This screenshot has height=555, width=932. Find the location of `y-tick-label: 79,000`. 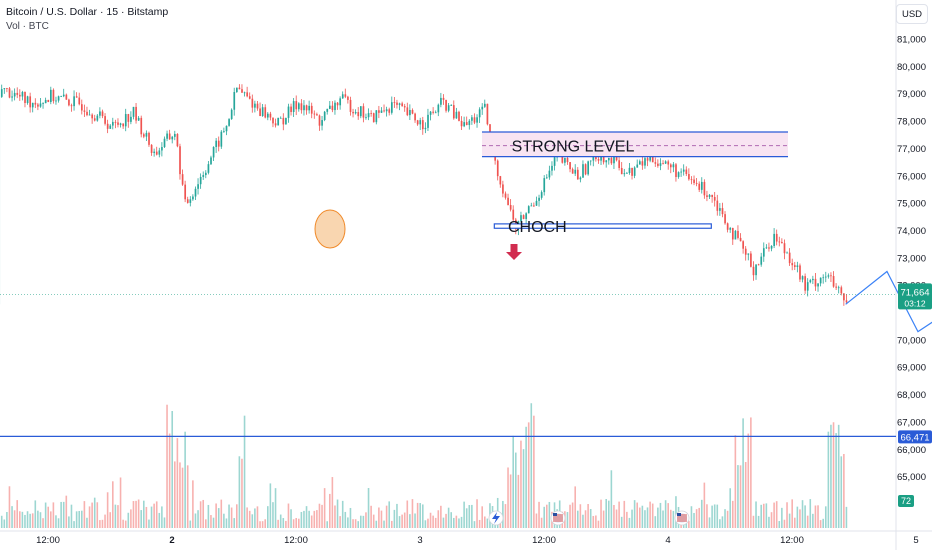

y-tick-label: 79,000 is located at coordinates (911, 94).